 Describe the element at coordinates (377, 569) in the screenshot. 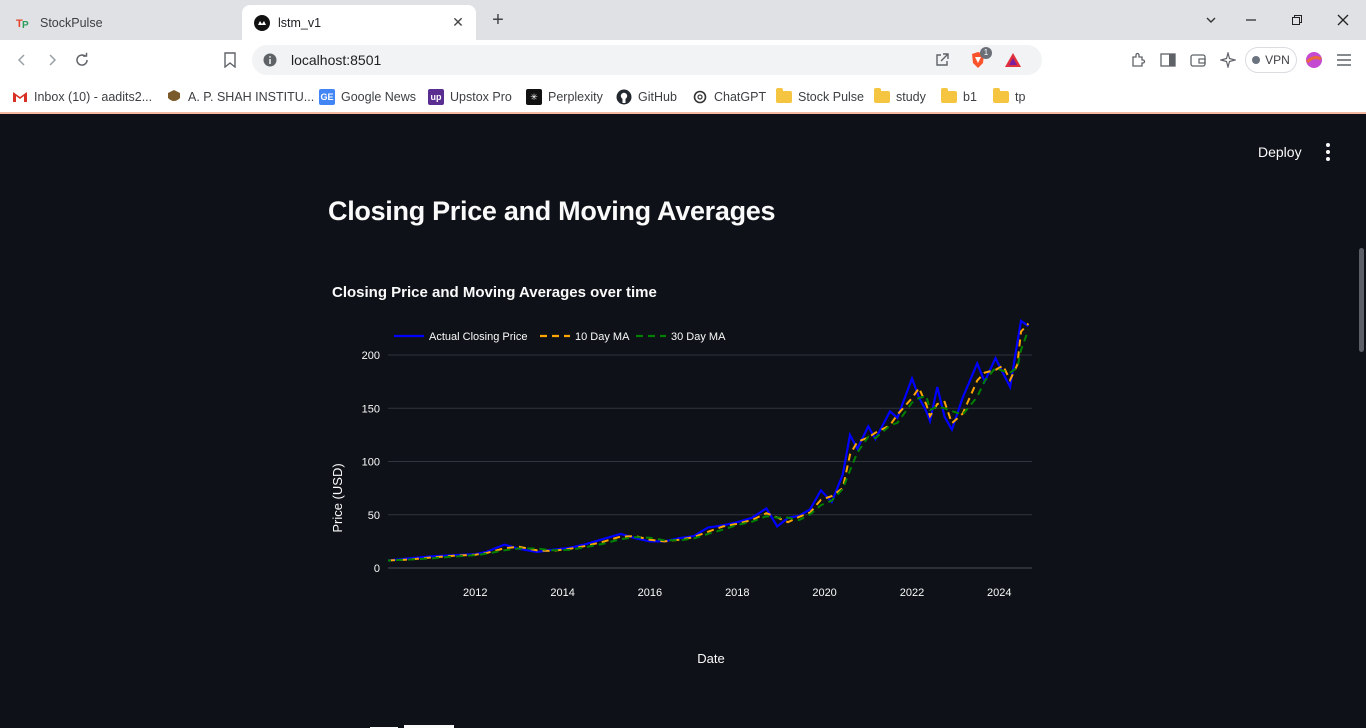

I see `y-tick-label: 0` at that location.